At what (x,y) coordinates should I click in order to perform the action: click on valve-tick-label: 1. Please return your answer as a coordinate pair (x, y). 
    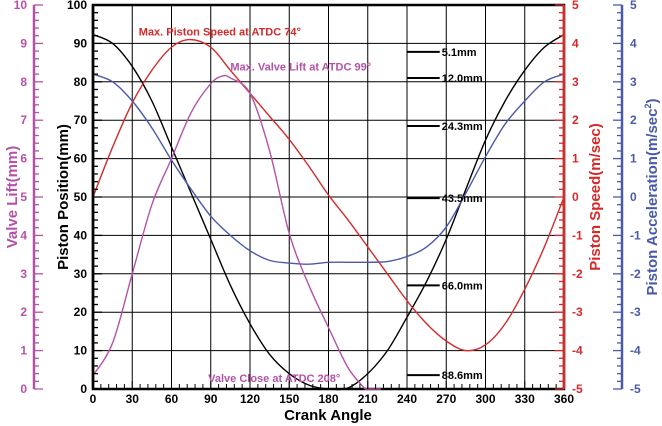
    Looking at the image, I should click on (23, 351).